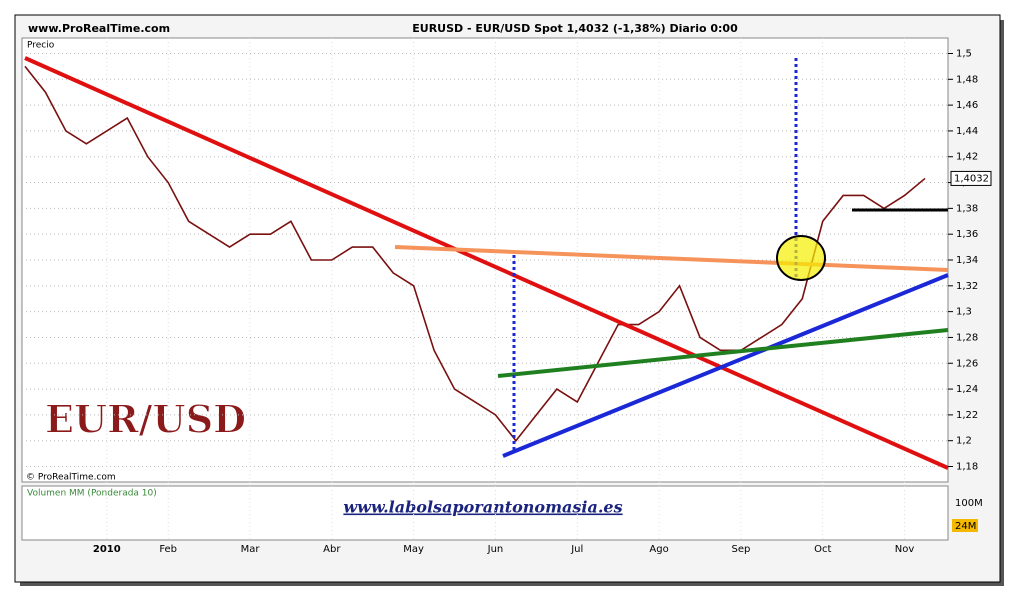 This screenshot has height=604, width=1020. What do you see at coordinates (905, 549) in the screenshot?
I see `x-tick-label: Nov` at bounding box center [905, 549].